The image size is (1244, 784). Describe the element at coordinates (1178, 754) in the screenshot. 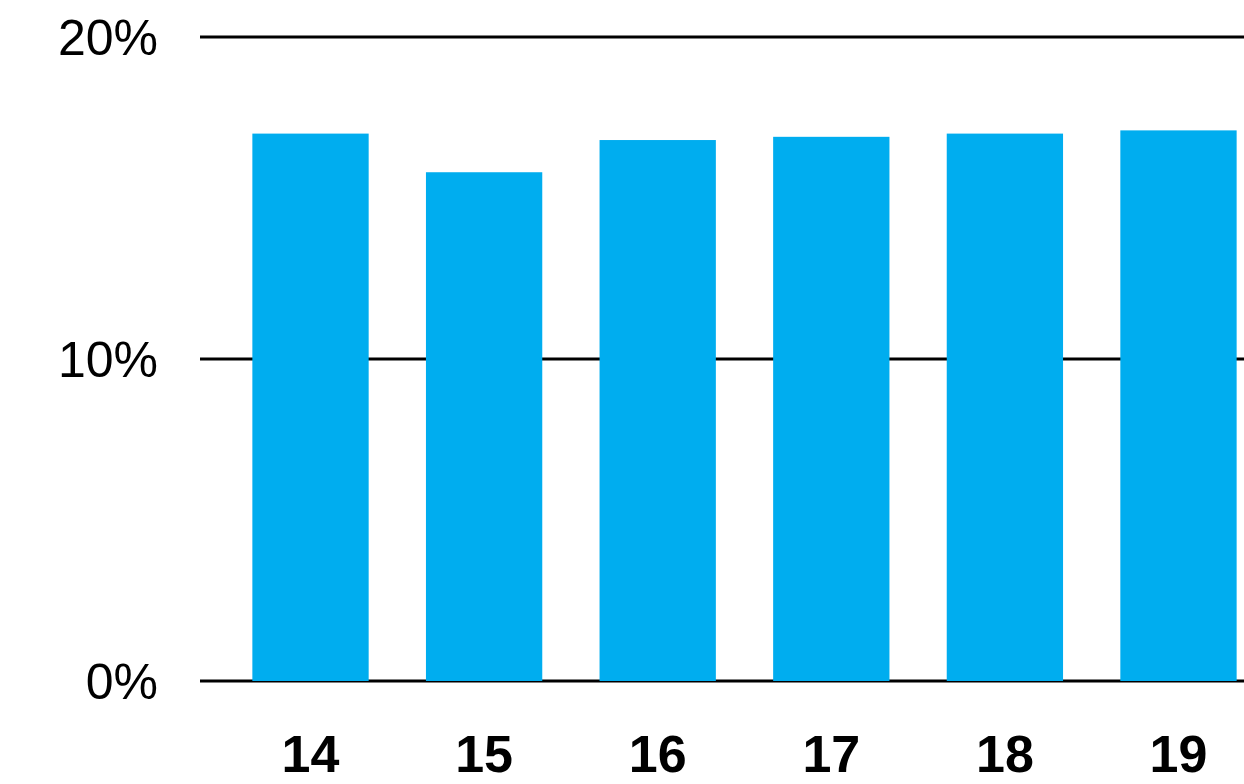

I see `x-tick-label: 19` at that location.